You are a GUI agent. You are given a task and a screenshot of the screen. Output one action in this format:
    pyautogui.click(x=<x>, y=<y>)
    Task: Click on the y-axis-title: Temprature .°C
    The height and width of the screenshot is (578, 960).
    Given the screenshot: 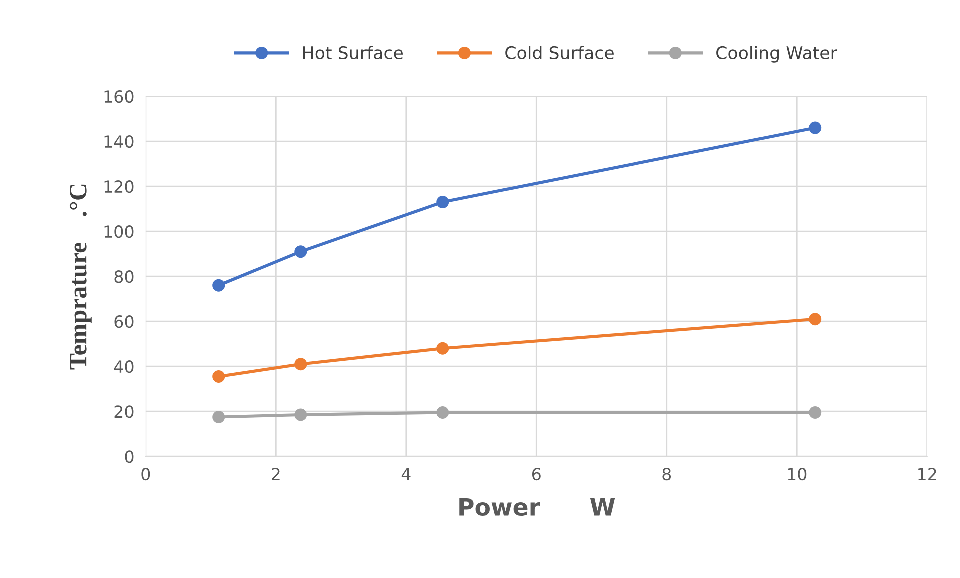 What is the action you would take?
    pyautogui.click(x=81, y=277)
    